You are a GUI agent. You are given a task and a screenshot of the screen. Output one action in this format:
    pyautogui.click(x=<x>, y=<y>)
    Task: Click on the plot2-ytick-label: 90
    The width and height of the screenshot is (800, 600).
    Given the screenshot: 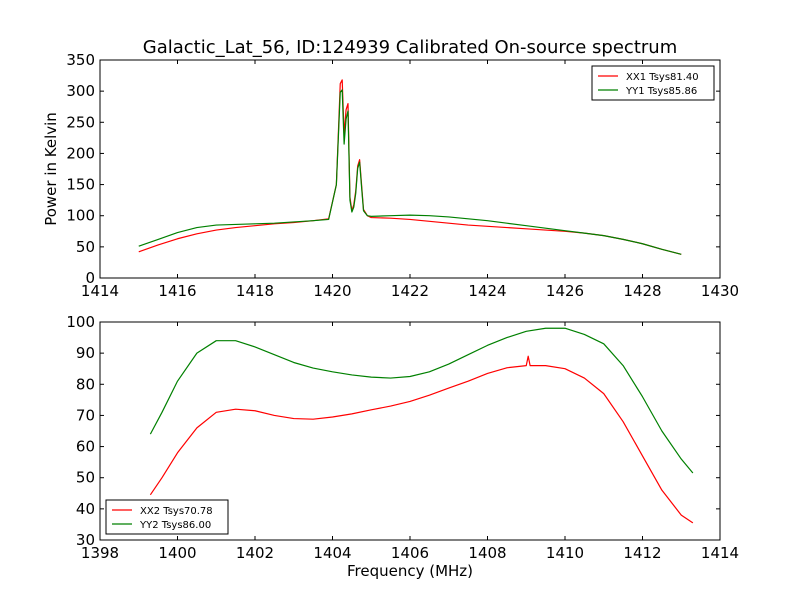 What is the action you would take?
    pyautogui.click(x=85, y=353)
    